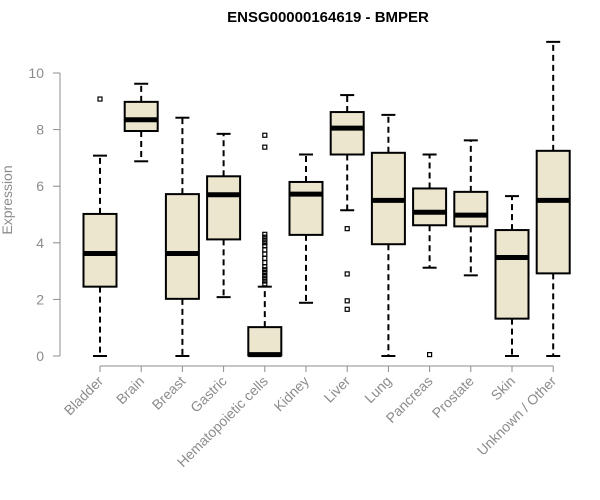 The height and width of the screenshot is (500, 600). Describe the element at coordinates (169, 393) in the screenshot. I see `x-tick-label: Breast` at that location.